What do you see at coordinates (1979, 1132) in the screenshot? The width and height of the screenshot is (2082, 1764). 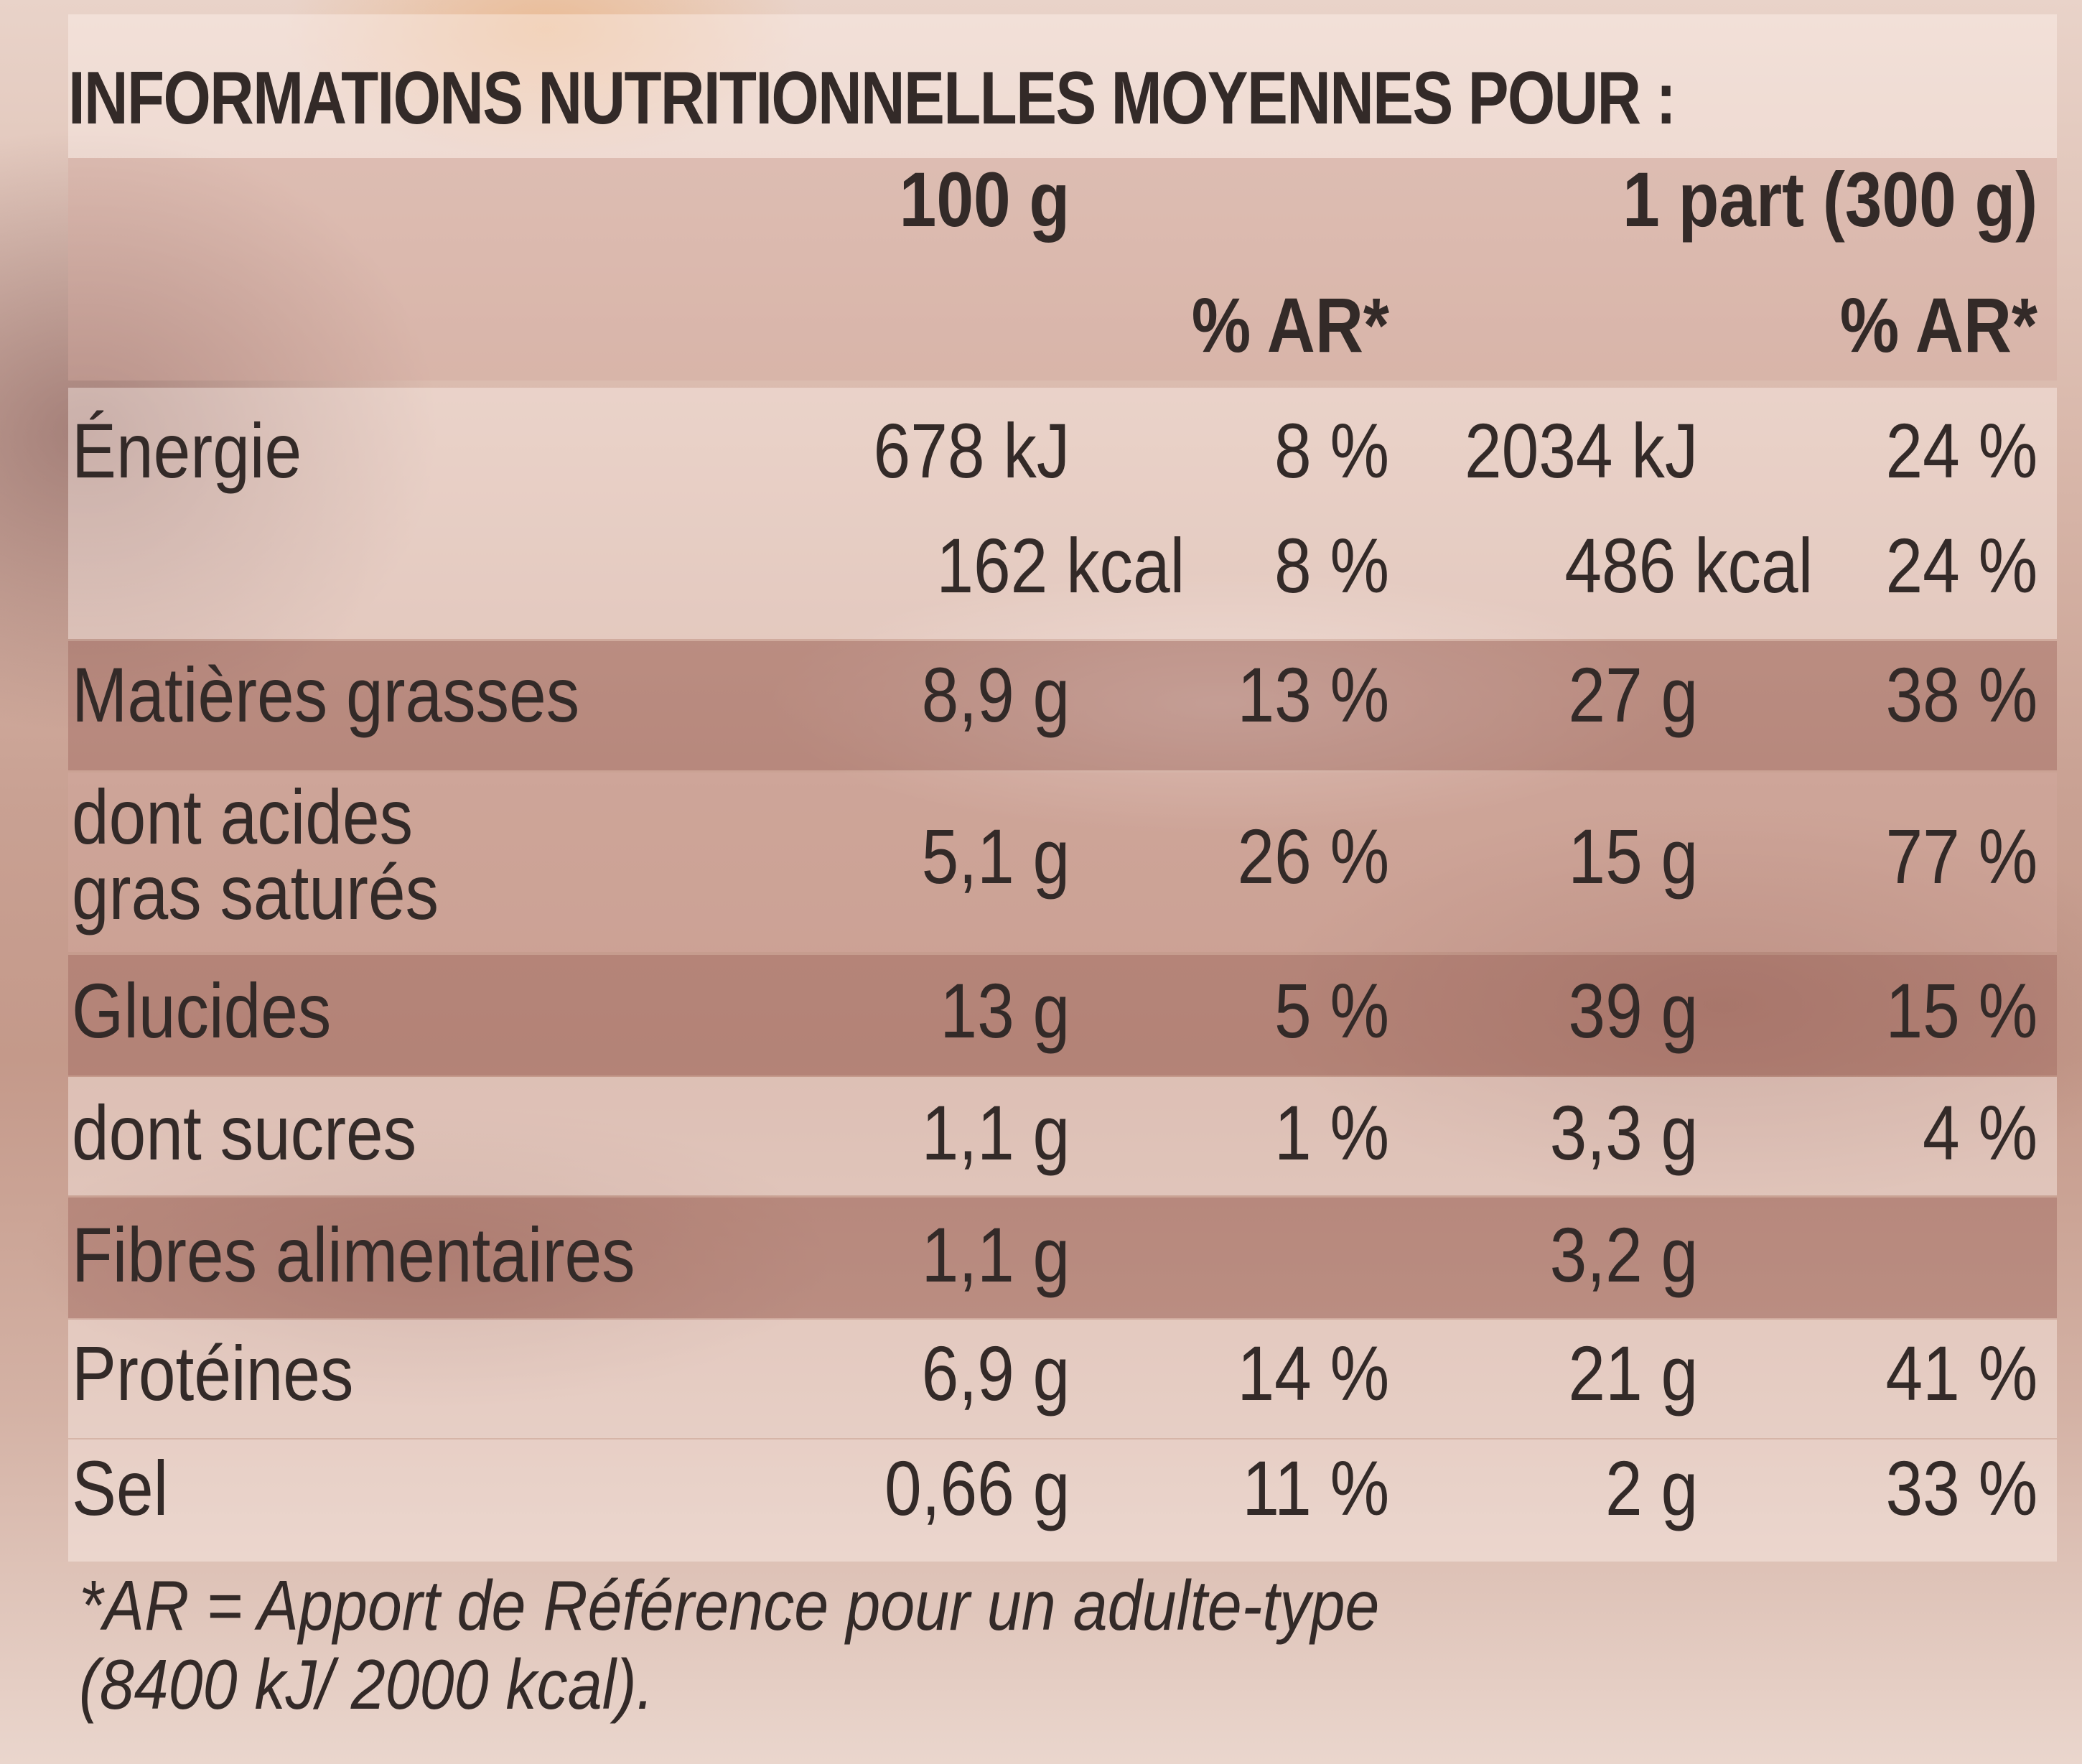 I see `sugars-ar-portion: 4 %` at bounding box center [1979, 1132].